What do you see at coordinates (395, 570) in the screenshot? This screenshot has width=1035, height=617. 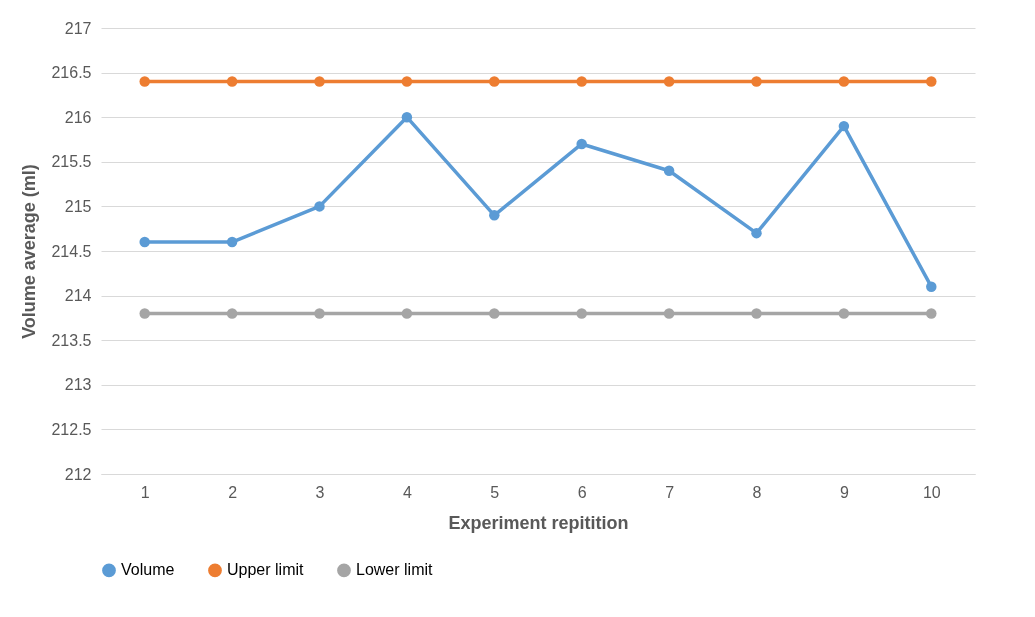 I see `legend-label: Lower limit` at bounding box center [395, 570].